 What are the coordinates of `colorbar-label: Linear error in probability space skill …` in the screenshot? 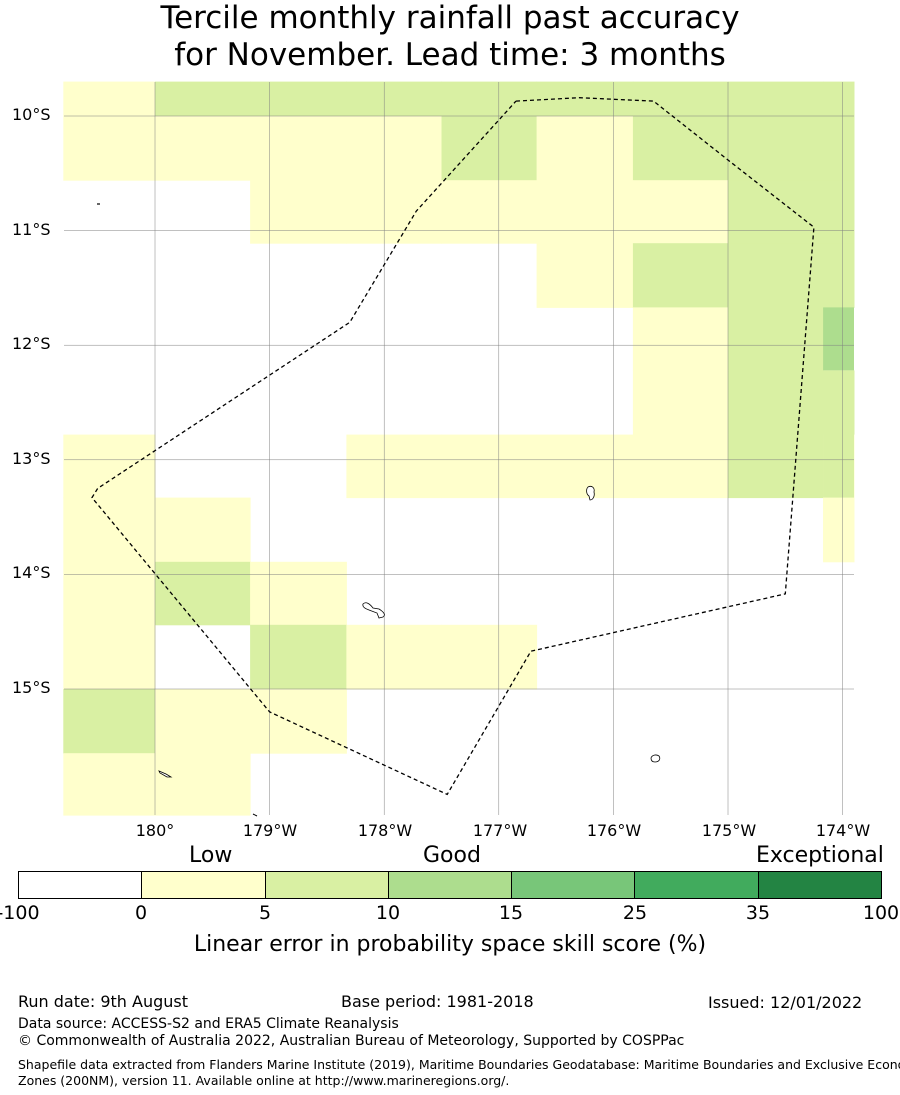 It's located at (450, 944).